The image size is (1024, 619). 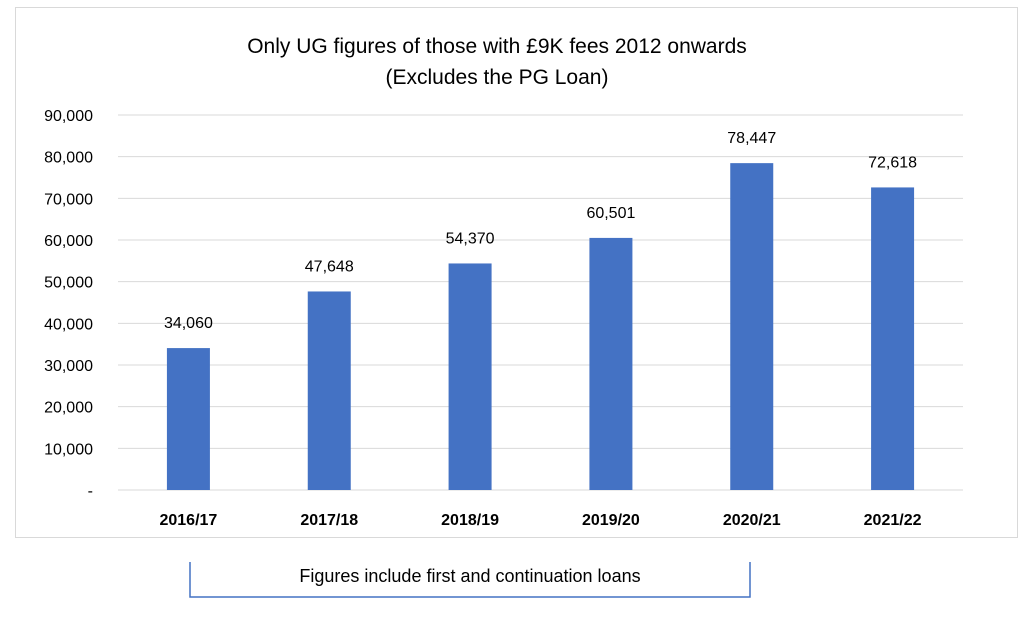 What do you see at coordinates (90, 491) in the screenshot?
I see `y-tick-label: -` at bounding box center [90, 491].